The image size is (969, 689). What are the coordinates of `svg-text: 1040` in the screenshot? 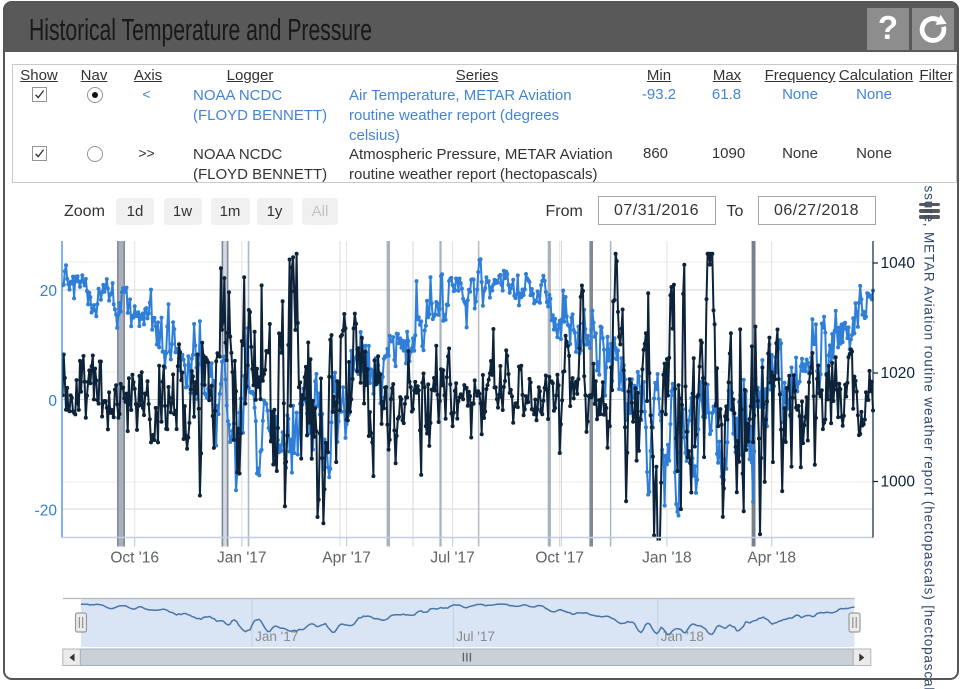 It's located at (898, 263).